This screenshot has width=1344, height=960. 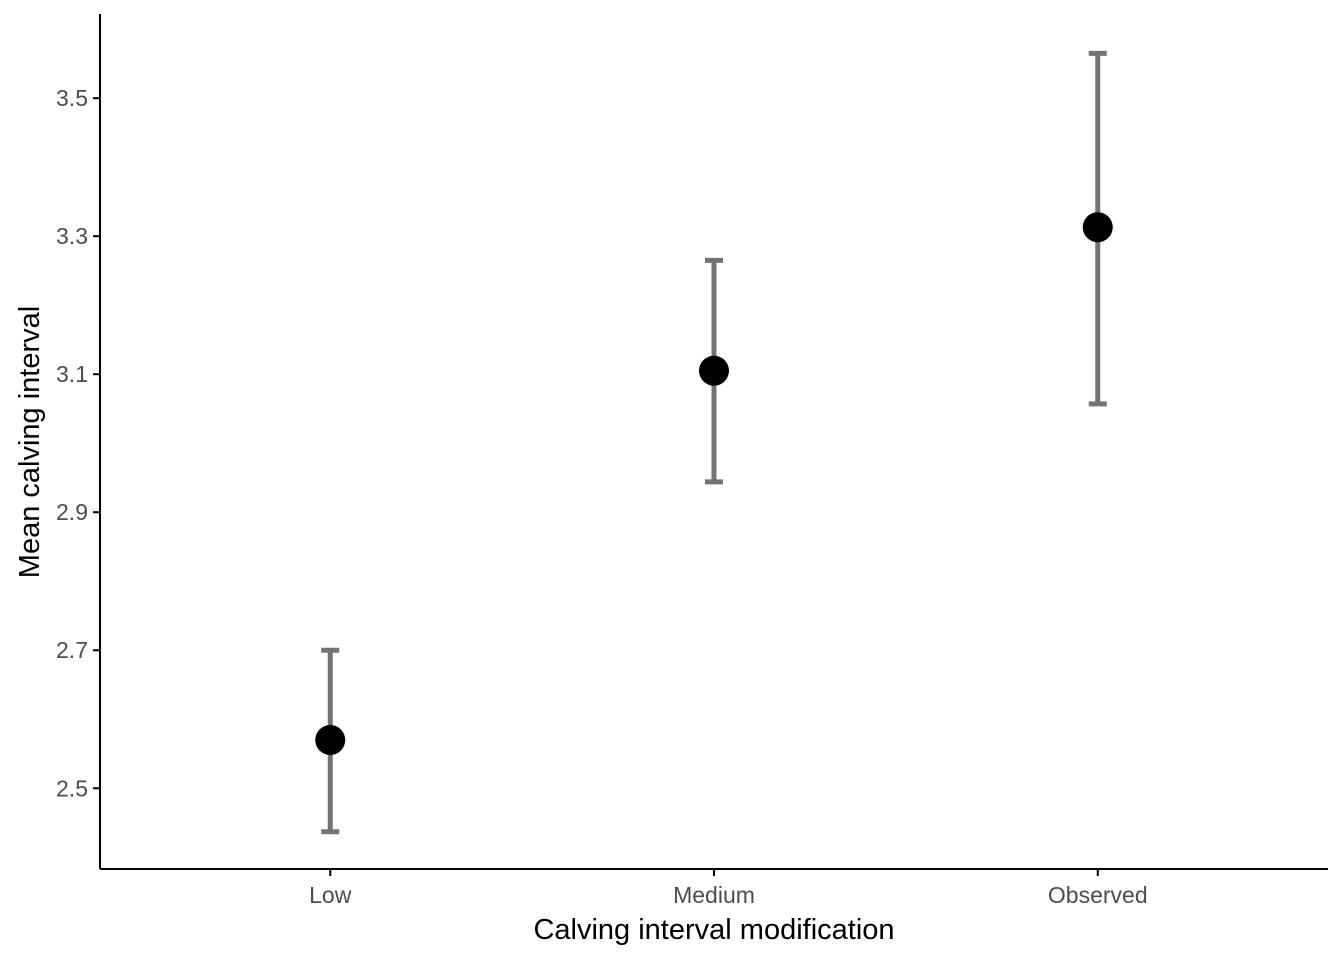 I want to click on y-tick-label: 2.5, so click(x=72, y=788).